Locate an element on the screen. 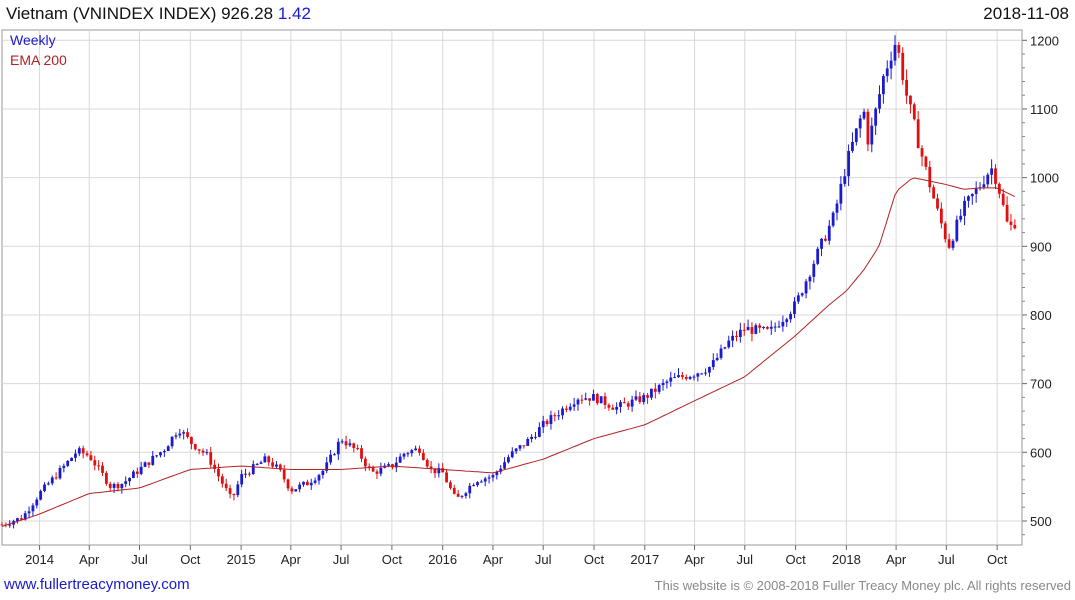 This screenshot has width=1075, height=600. x-tick-label: Jul is located at coordinates (946, 559).